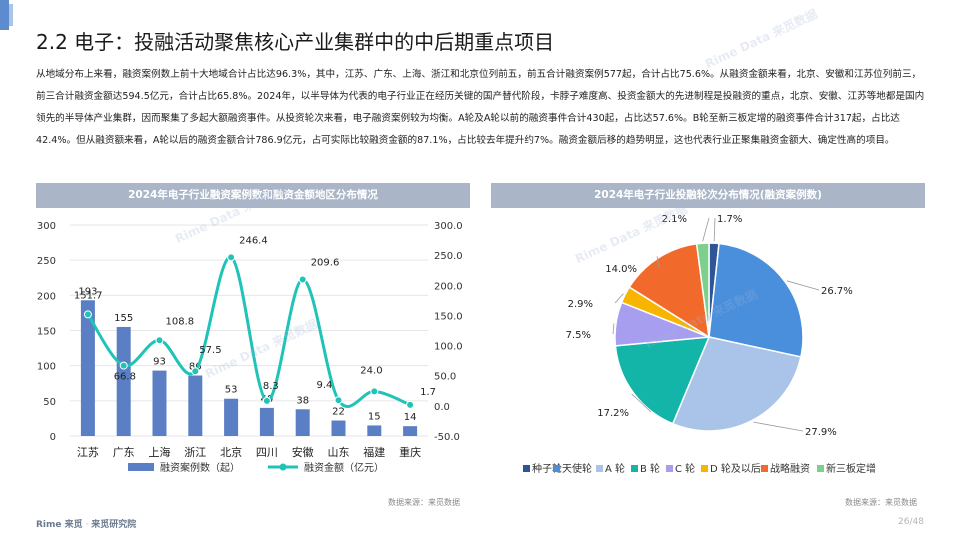 The image size is (960, 540). I want to click on round-chart-title: 2024年电子行业投融轮次分布情况(融资案例数), so click(708, 195).